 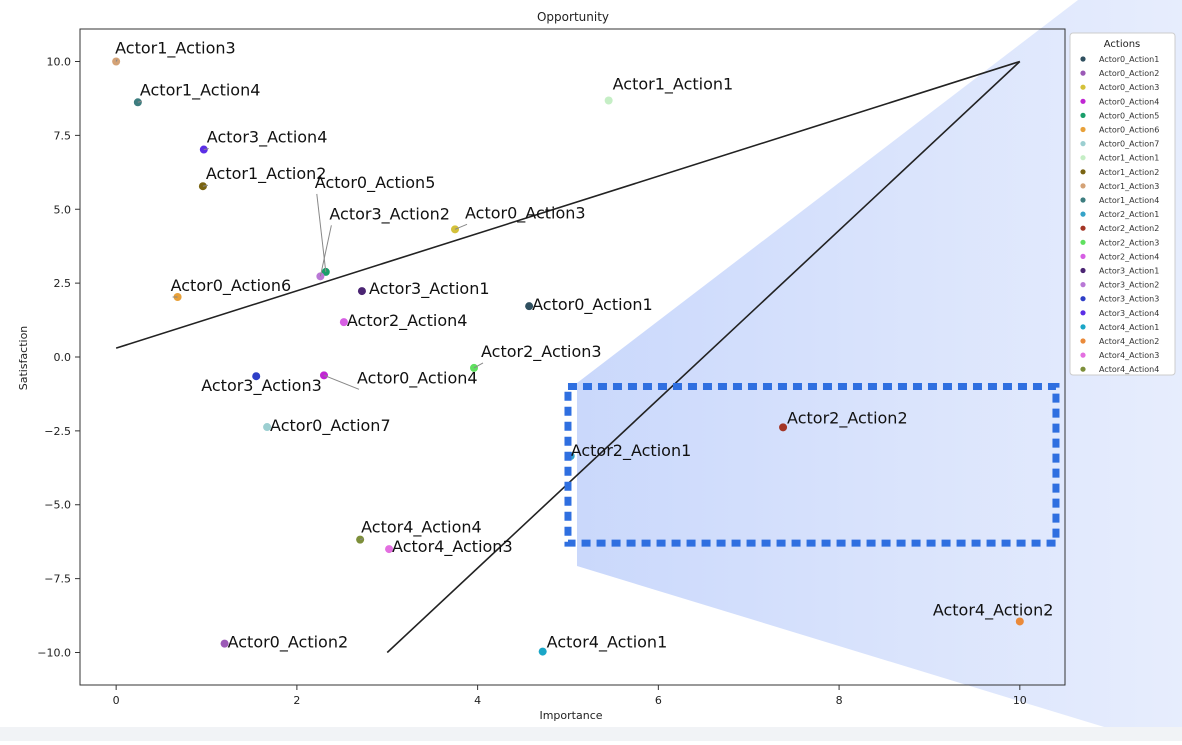 What do you see at coordinates (1122, 44) in the screenshot?
I see `legend-title: Actions` at bounding box center [1122, 44].